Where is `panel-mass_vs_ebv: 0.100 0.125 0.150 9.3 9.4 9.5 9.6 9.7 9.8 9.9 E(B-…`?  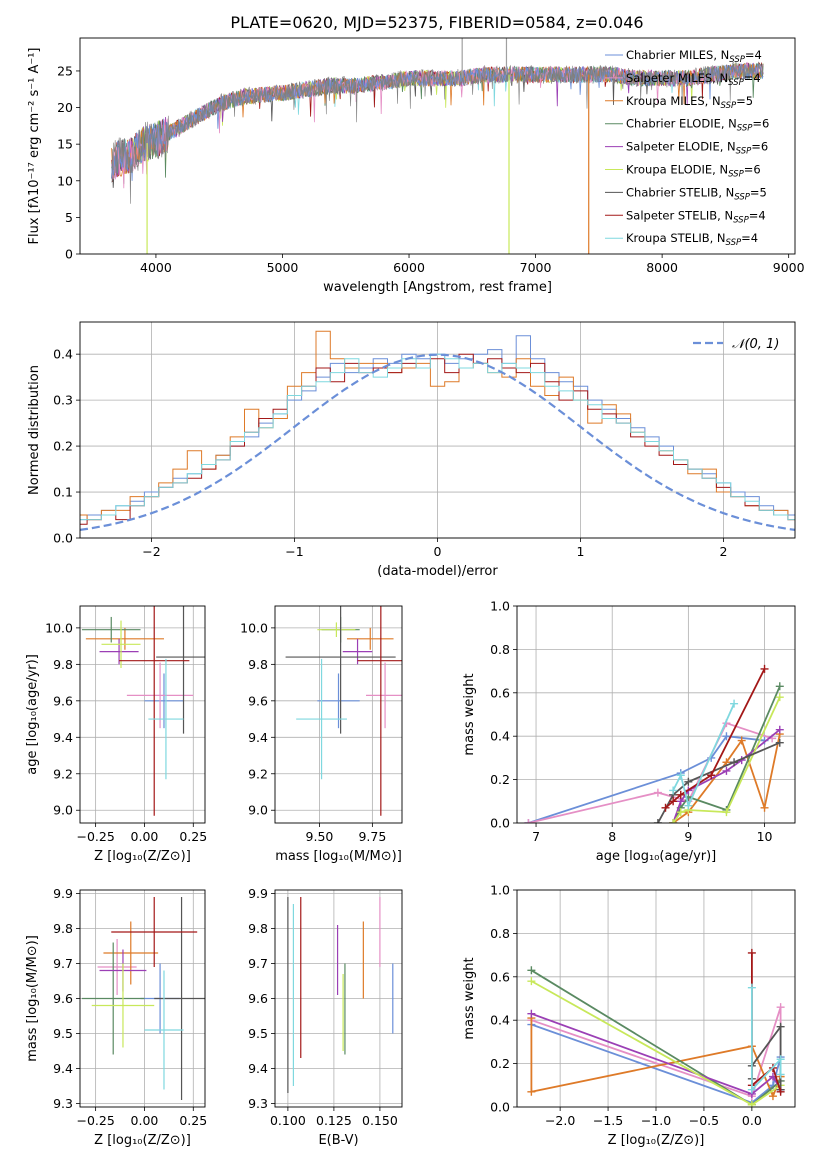
panel-mass_vs_ebv: 0.100 0.125 0.150 9.3 9.4 9.5 9.6 9.7 9.8 9.9 E(B-… is located at coordinates (325, 1017).